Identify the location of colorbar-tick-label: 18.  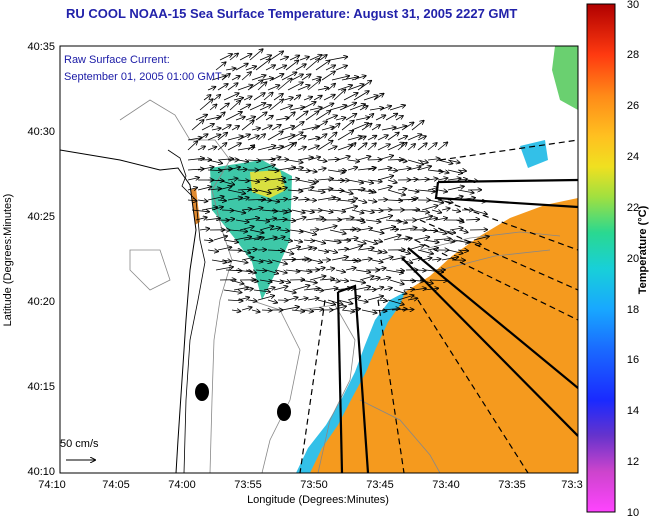
(633, 310).